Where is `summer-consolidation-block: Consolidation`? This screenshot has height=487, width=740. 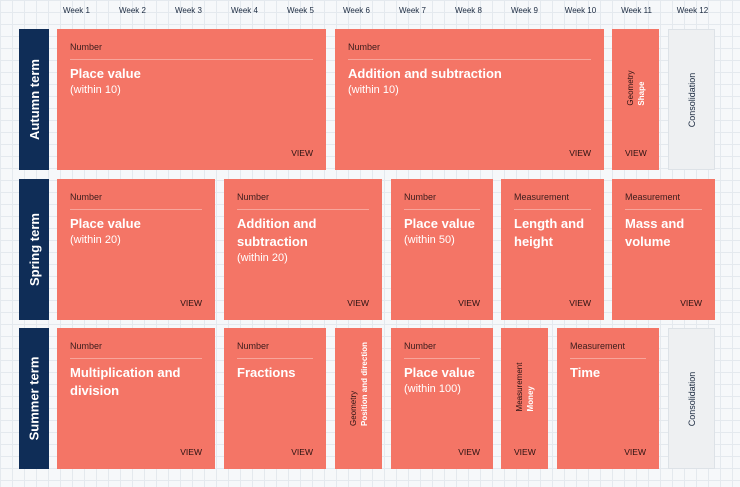 summer-consolidation-block: Consolidation is located at coordinates (691, 398).